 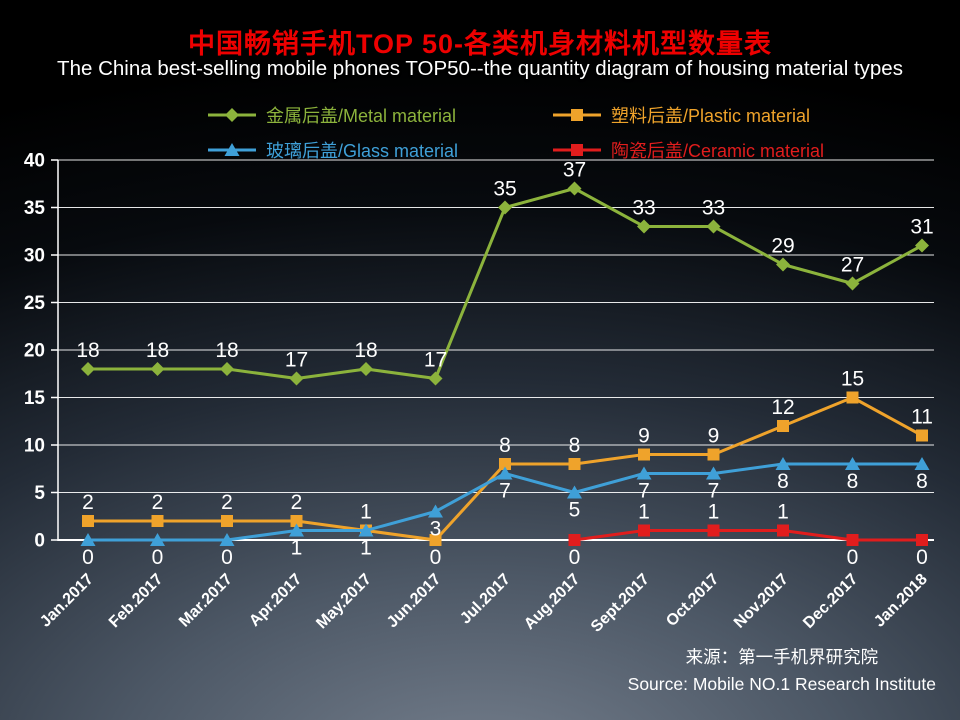 What do you see at coordinates (552, 602) in the screenshot?
I see `x-tick-label: Aug.2017` at bounding box center [552, 602].